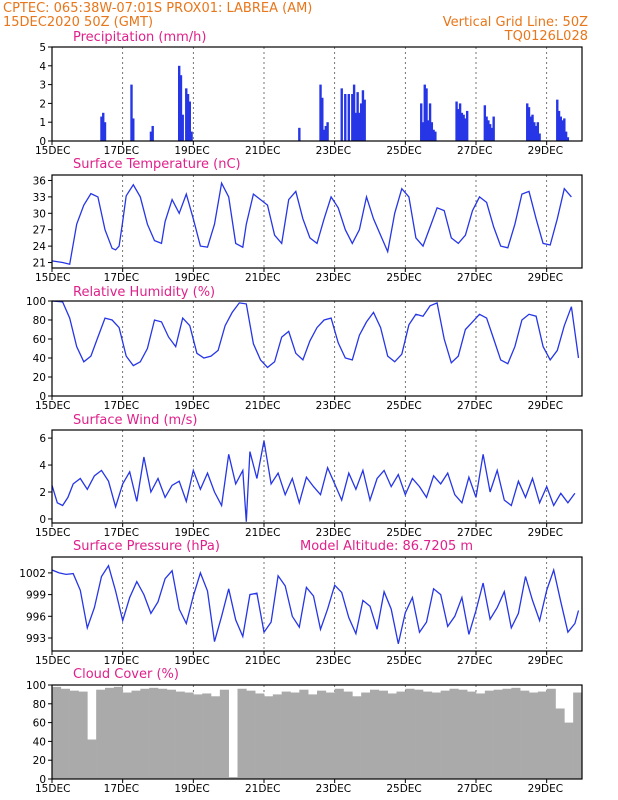  What do you see at coordinates (135, 420) in the screenshot?
I see `panel-title-wind: Surface Wind (m/s)` at bounding box center [135, 420].